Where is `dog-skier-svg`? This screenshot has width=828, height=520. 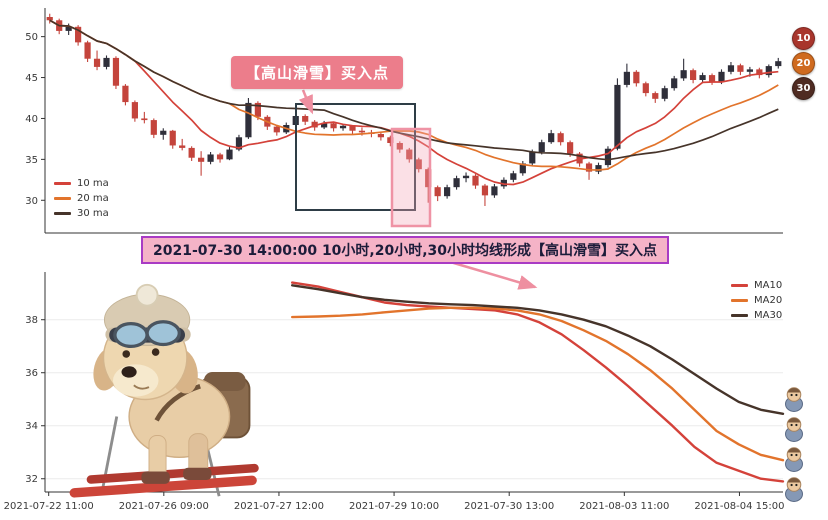 dog-skier-svg is located at coordinates (164, 390).